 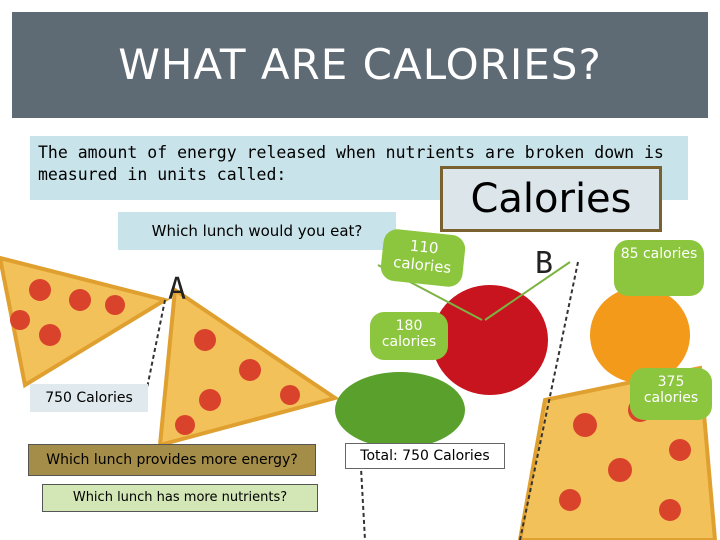 I want to click on label-b: B, so click(x=544, y=263).